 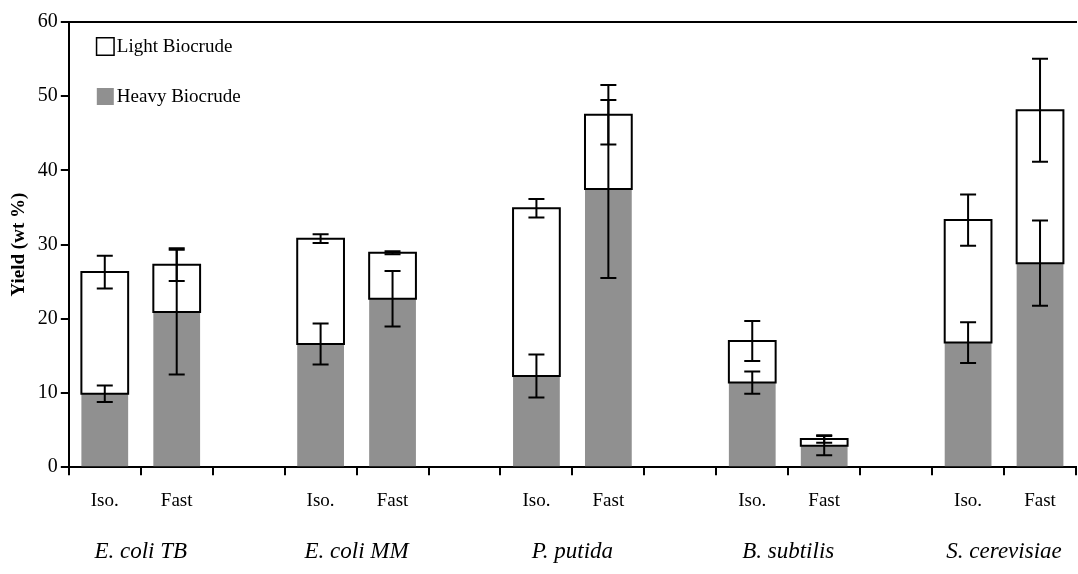 What do you see at coordinates (47, 391) in the screenshot?
I see `y-tick-label: 10` at bounding box center [47, 391].